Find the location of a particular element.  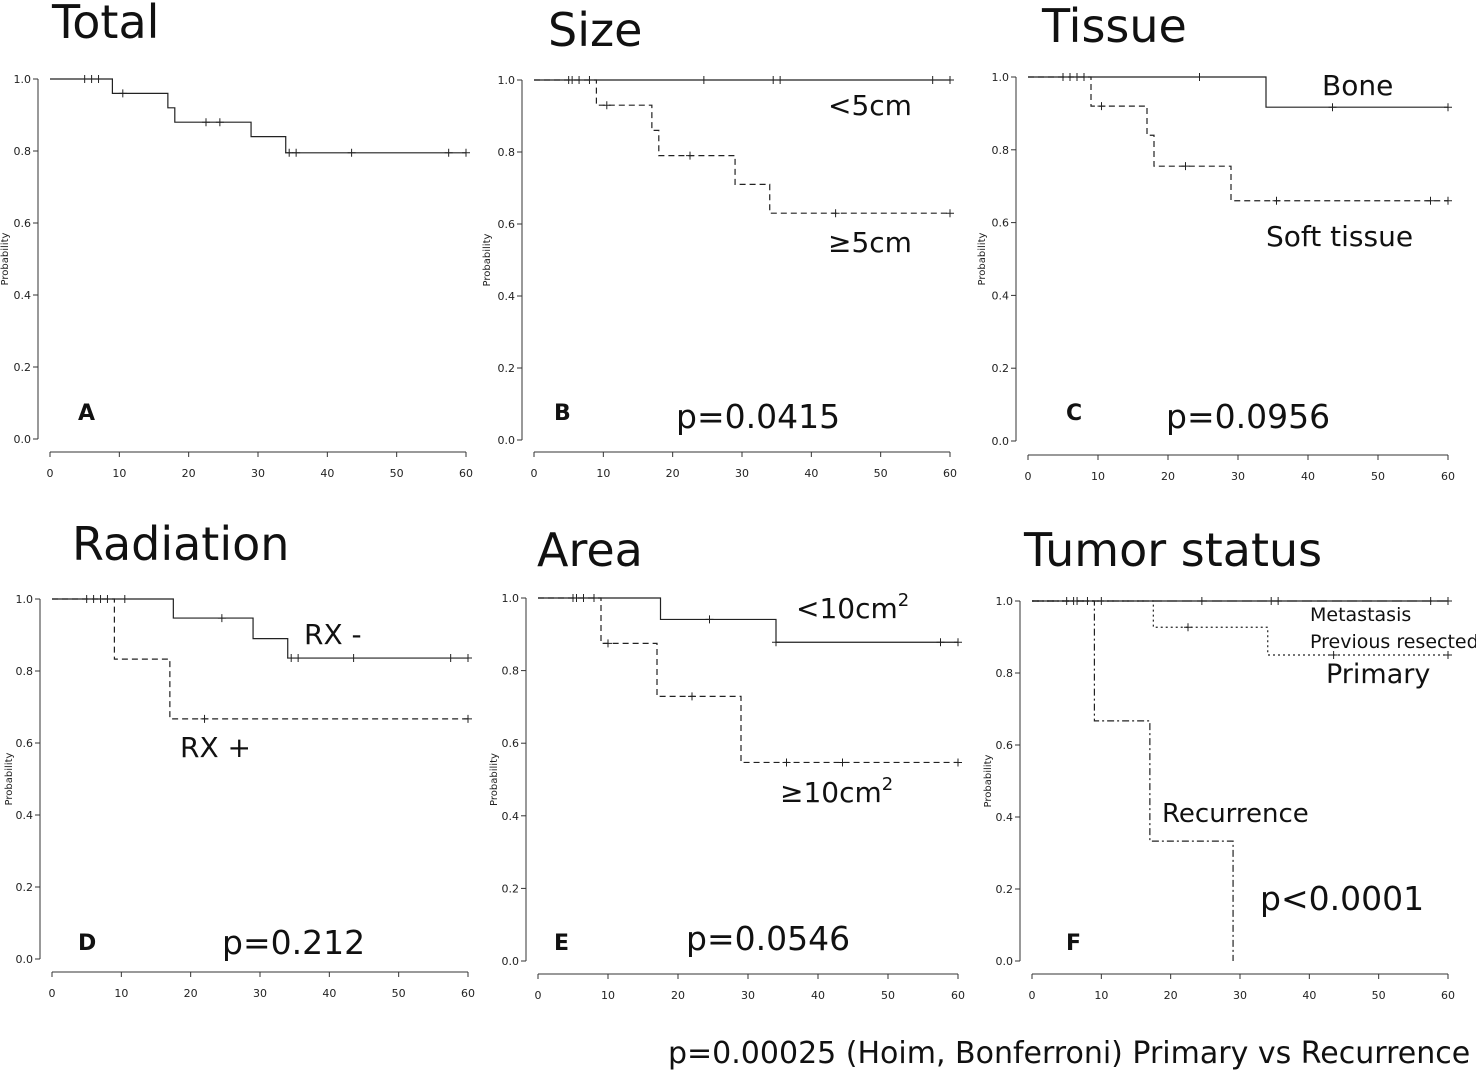

p-value: p<0.0001 is located at coordinates (1342, 898).